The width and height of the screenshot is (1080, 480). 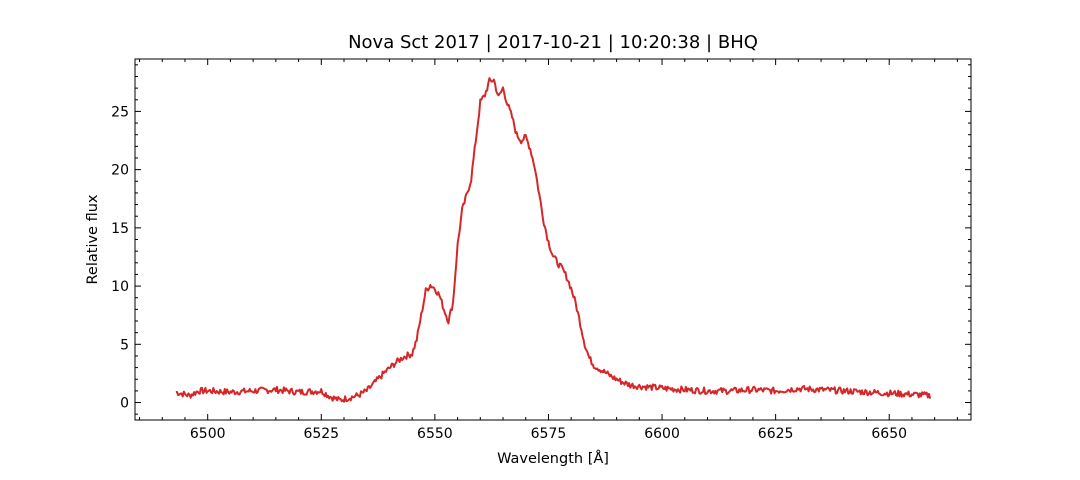 I want to click on x-tick-label: 6650, so click(x=889, y=434).